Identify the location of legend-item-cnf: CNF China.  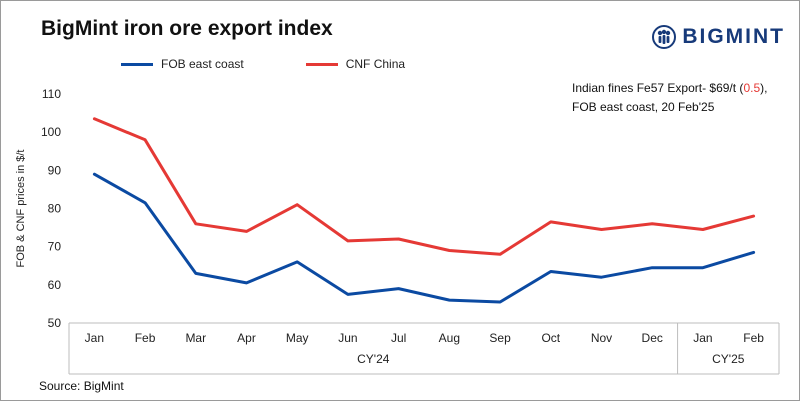
(355, 64).